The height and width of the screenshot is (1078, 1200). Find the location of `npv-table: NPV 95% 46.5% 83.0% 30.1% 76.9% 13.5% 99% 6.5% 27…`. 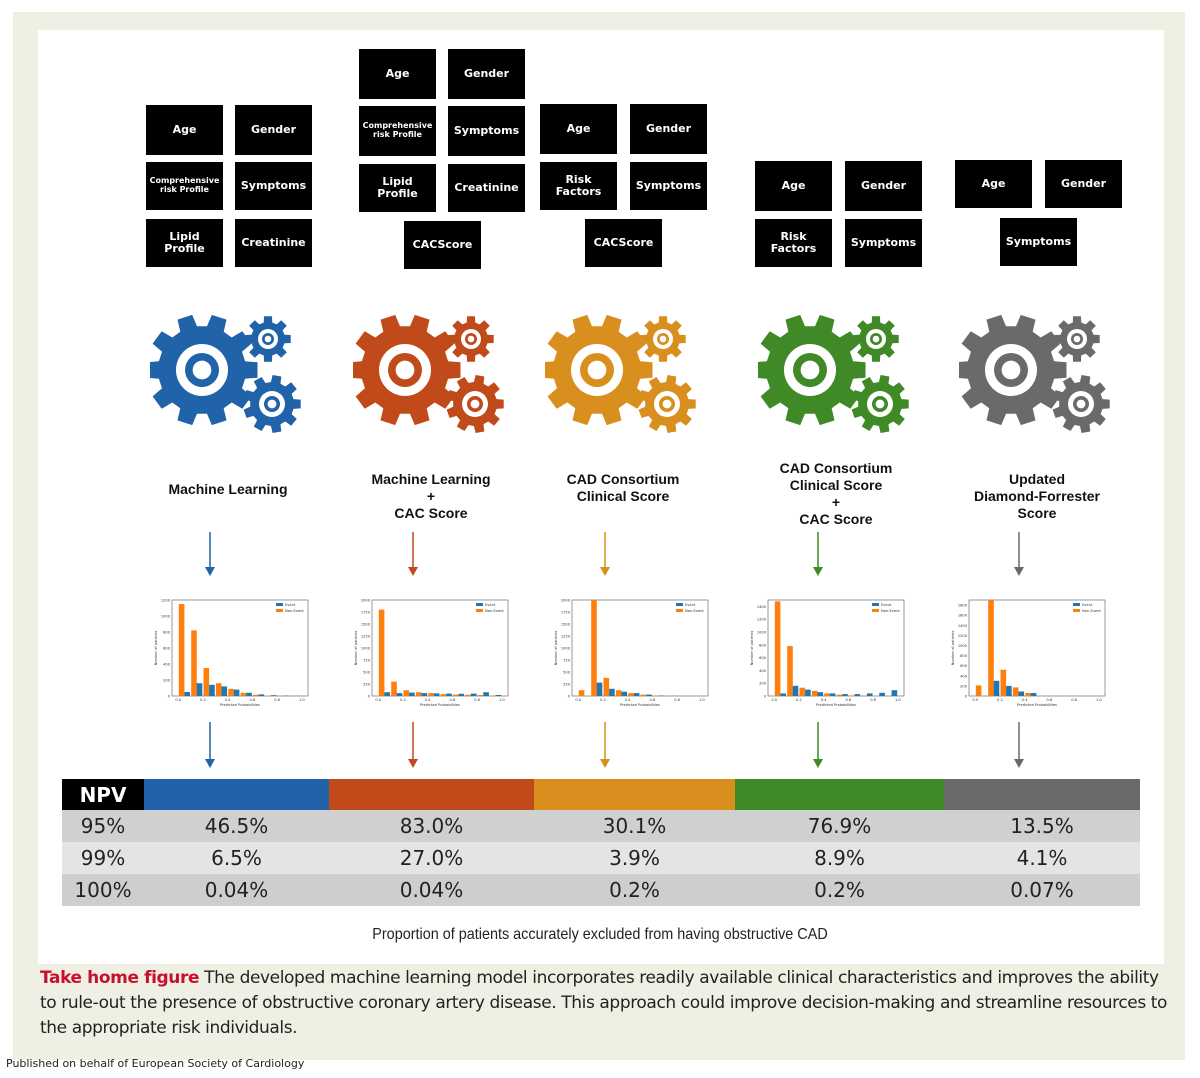

npv-table: NPV 95% 46.5% 83.0% 30.1% 76.9% 13.5% 99% 6.5% 27… is located at coordinates (601, 842).